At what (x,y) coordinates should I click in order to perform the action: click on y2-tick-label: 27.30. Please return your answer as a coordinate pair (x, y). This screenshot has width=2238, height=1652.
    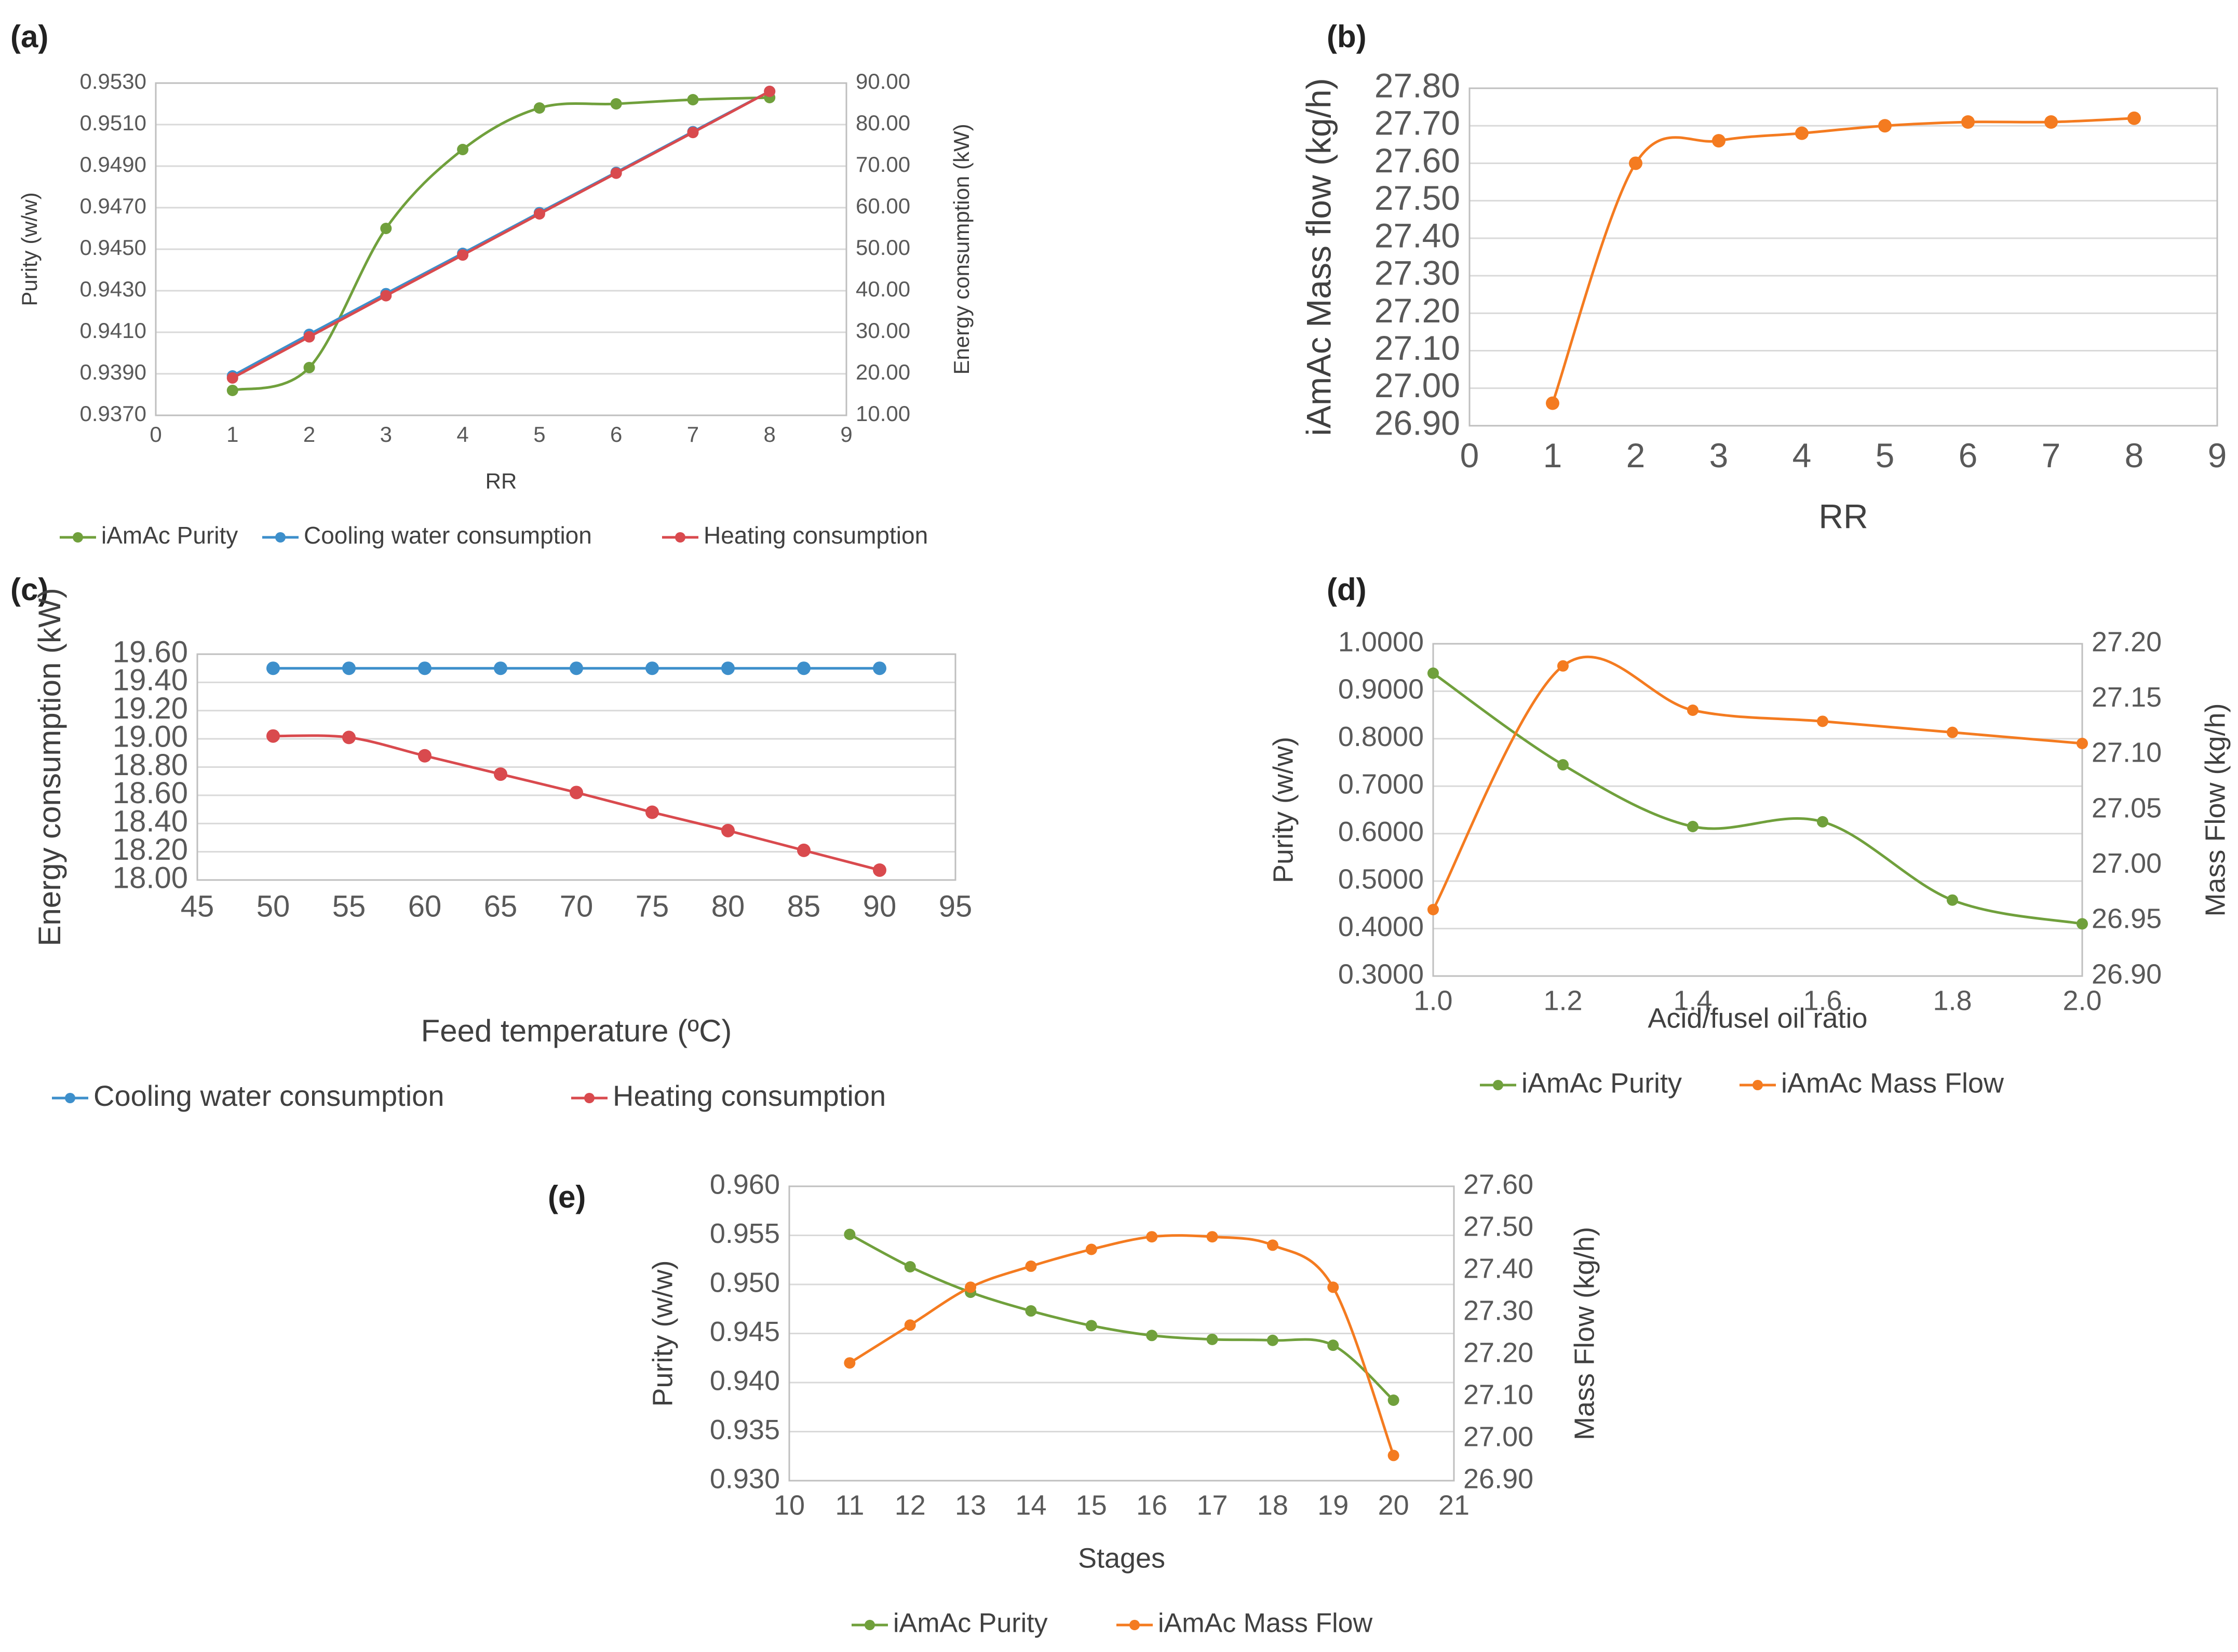
    Looking at the image, I should click on (1498, 1311).